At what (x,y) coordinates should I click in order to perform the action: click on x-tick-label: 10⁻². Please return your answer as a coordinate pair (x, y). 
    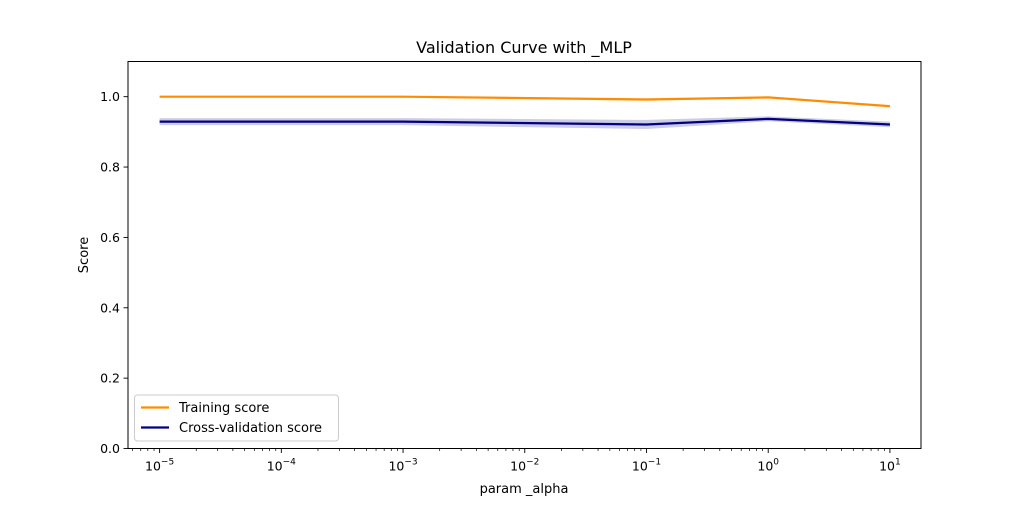
    Looking at the image, I should click on (524, 466).